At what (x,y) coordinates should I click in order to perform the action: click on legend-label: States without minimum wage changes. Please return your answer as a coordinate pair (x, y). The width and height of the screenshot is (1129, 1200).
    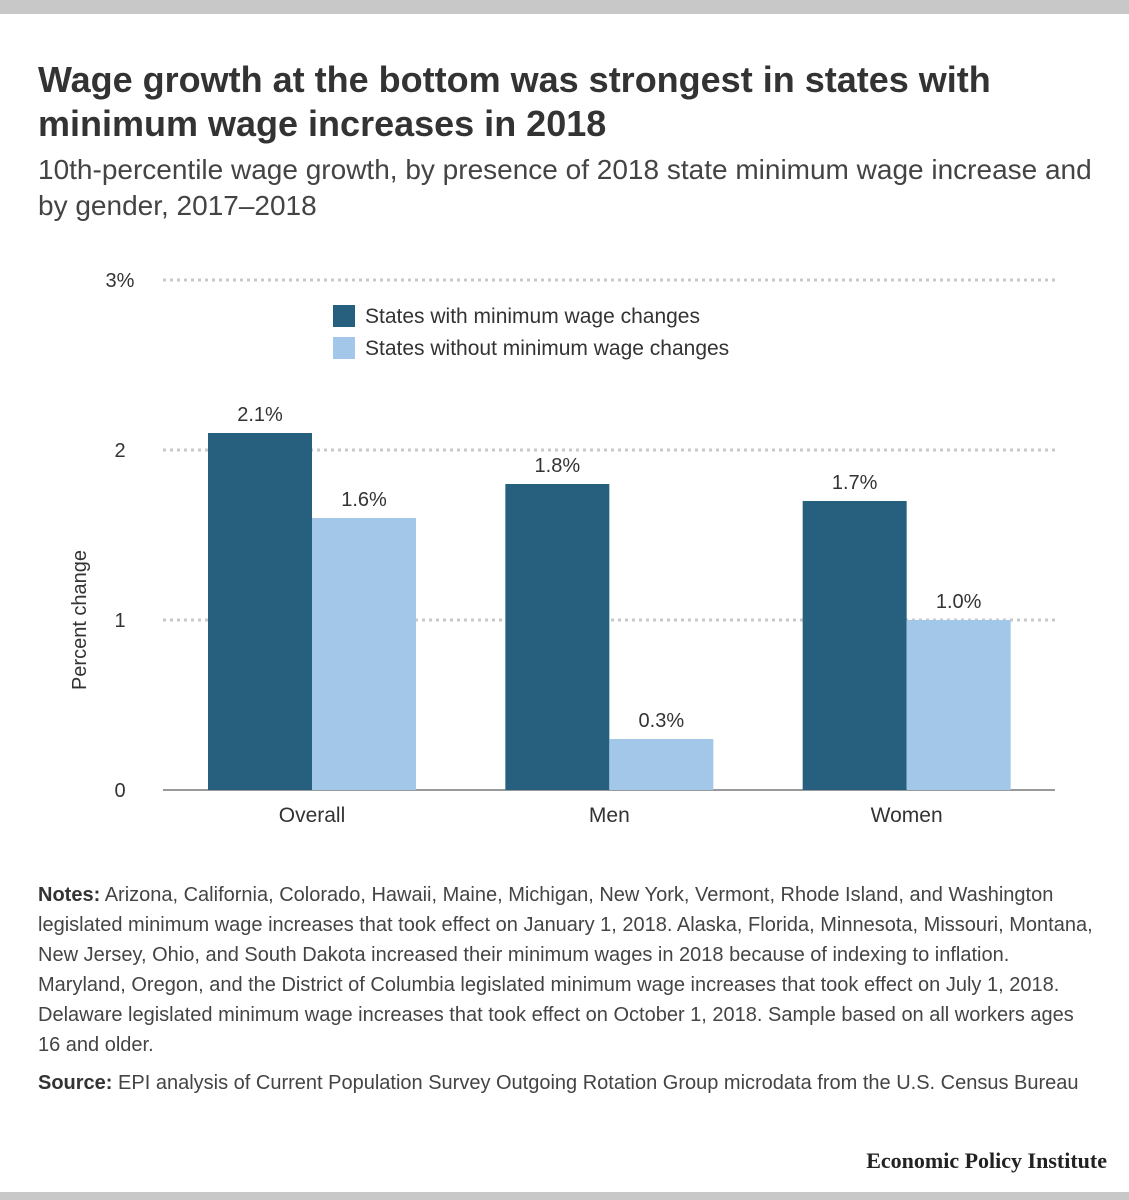
    Looking at the image, I should click on (547, 348).